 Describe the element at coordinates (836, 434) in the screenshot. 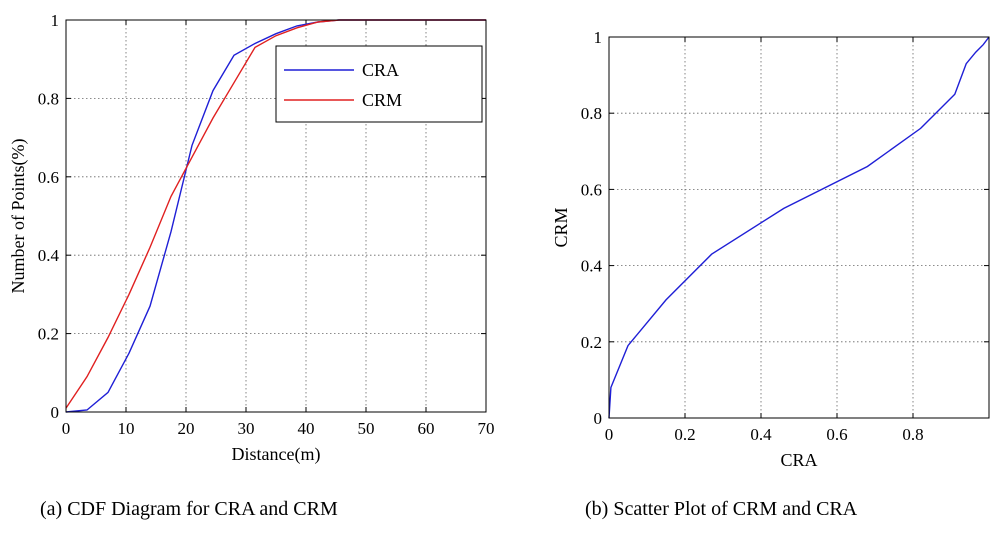

I see `x-tick-label: 0.6` at that location.